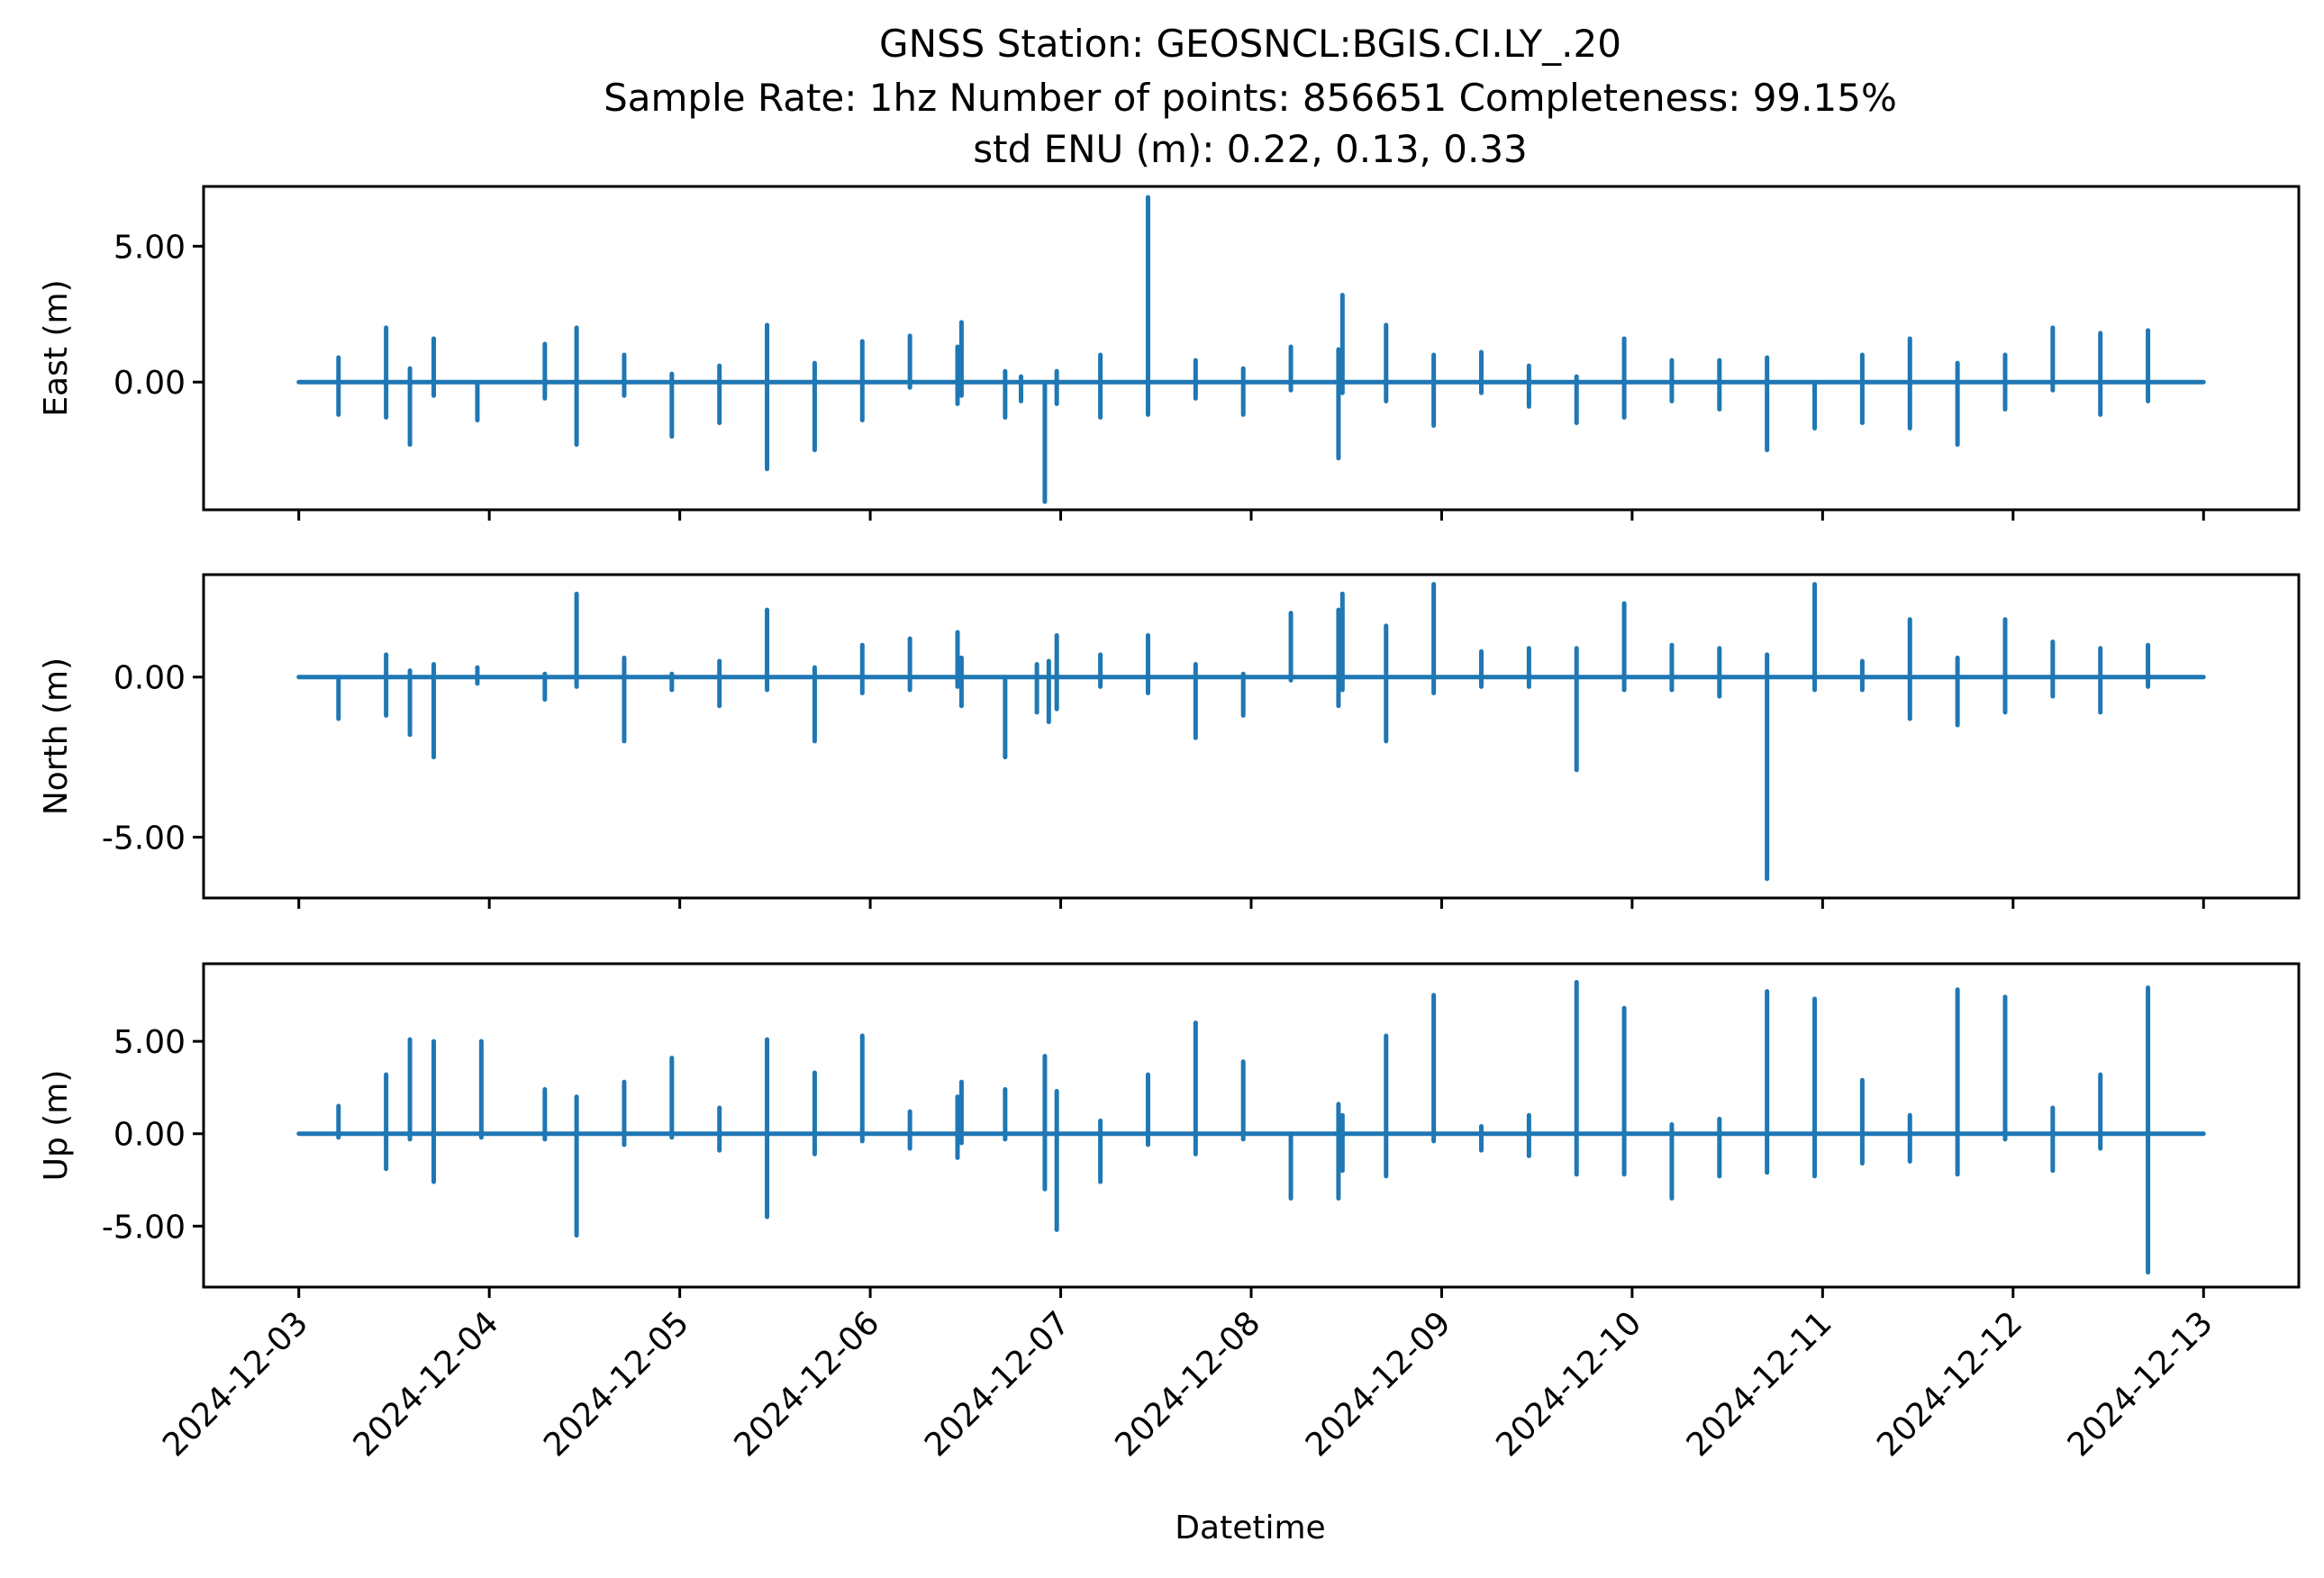  Describe the element at coordinates (1950, 1384) in the screenshot. I see `x-tick-label: 2024-12-12` at that location.